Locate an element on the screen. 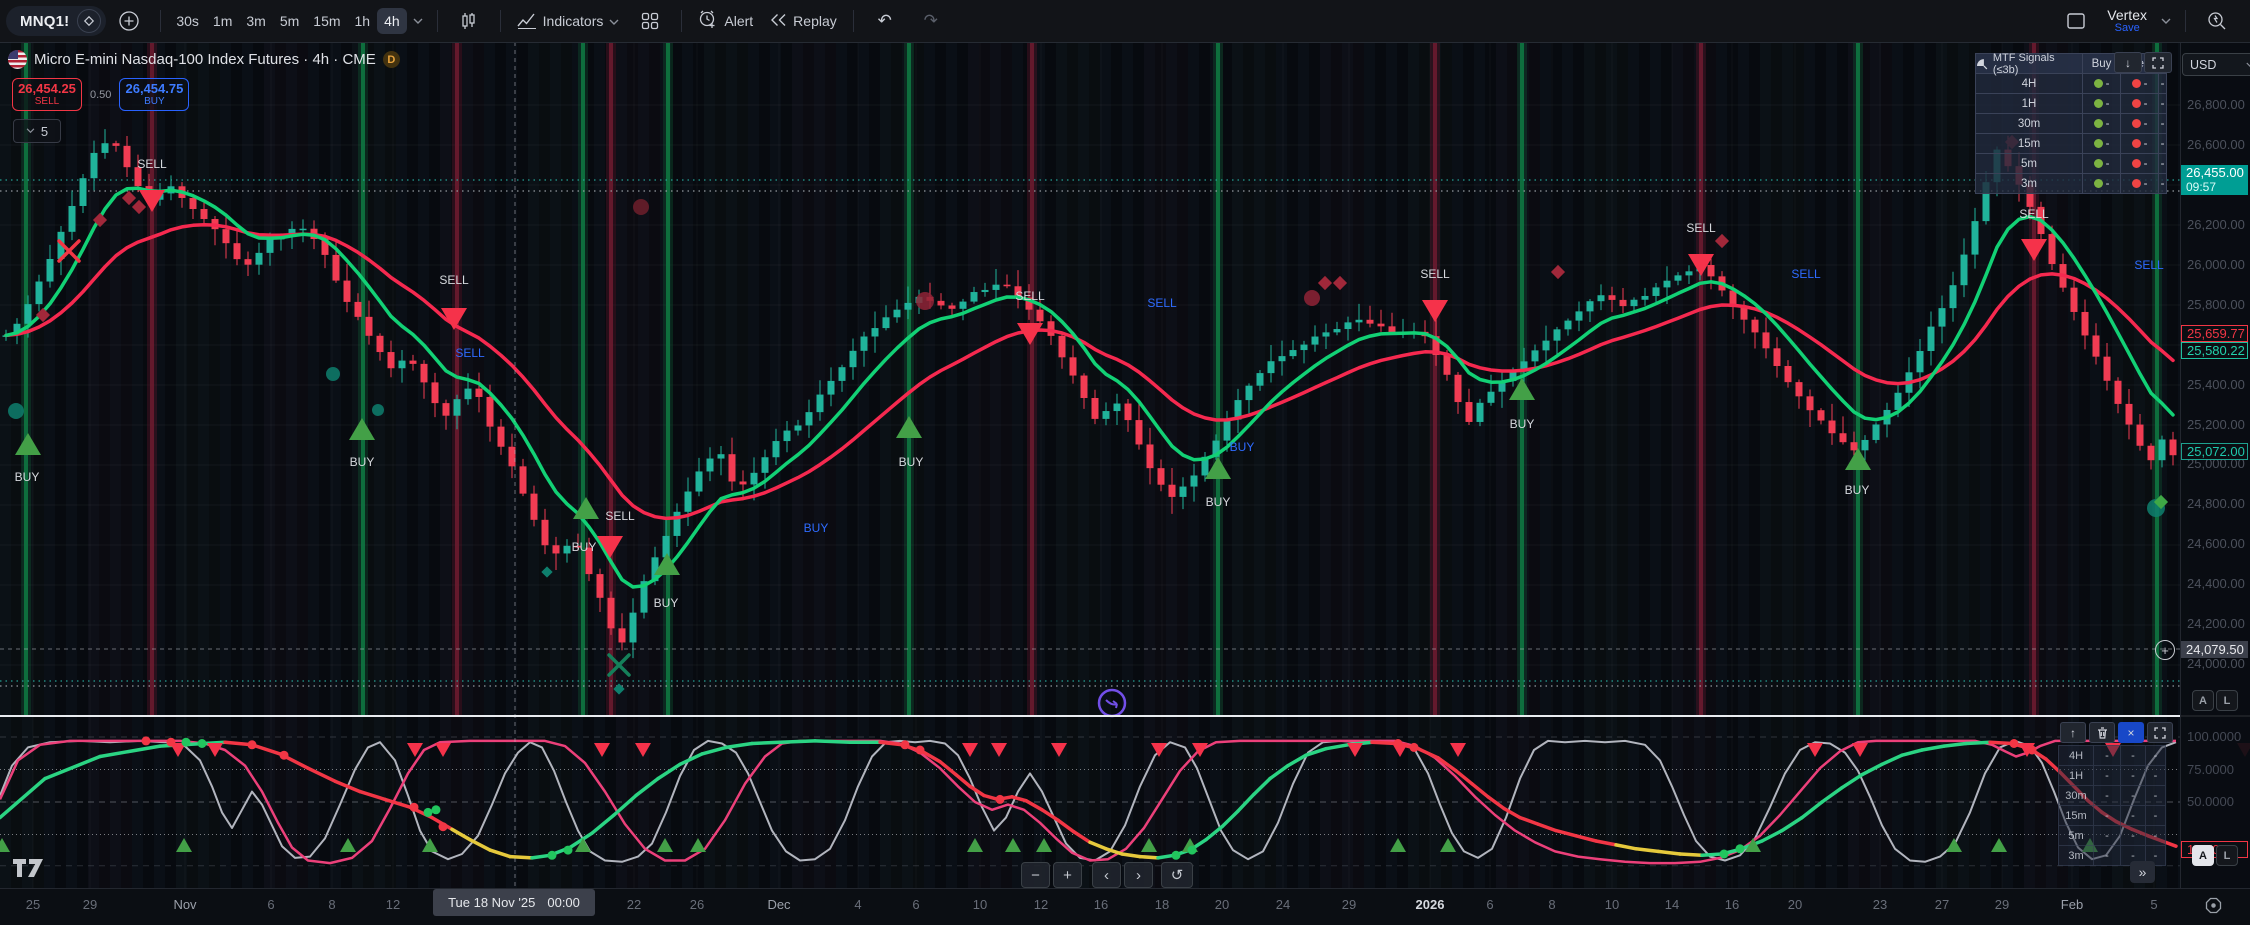  delete-indicator-button is located at coordinates (2102, 732).